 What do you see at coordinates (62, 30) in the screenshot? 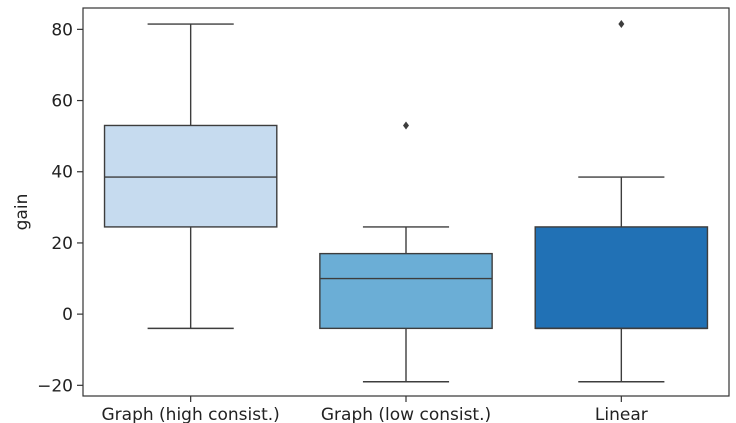
I see `y-tick-label: 80` at bounding box center [62, 30].